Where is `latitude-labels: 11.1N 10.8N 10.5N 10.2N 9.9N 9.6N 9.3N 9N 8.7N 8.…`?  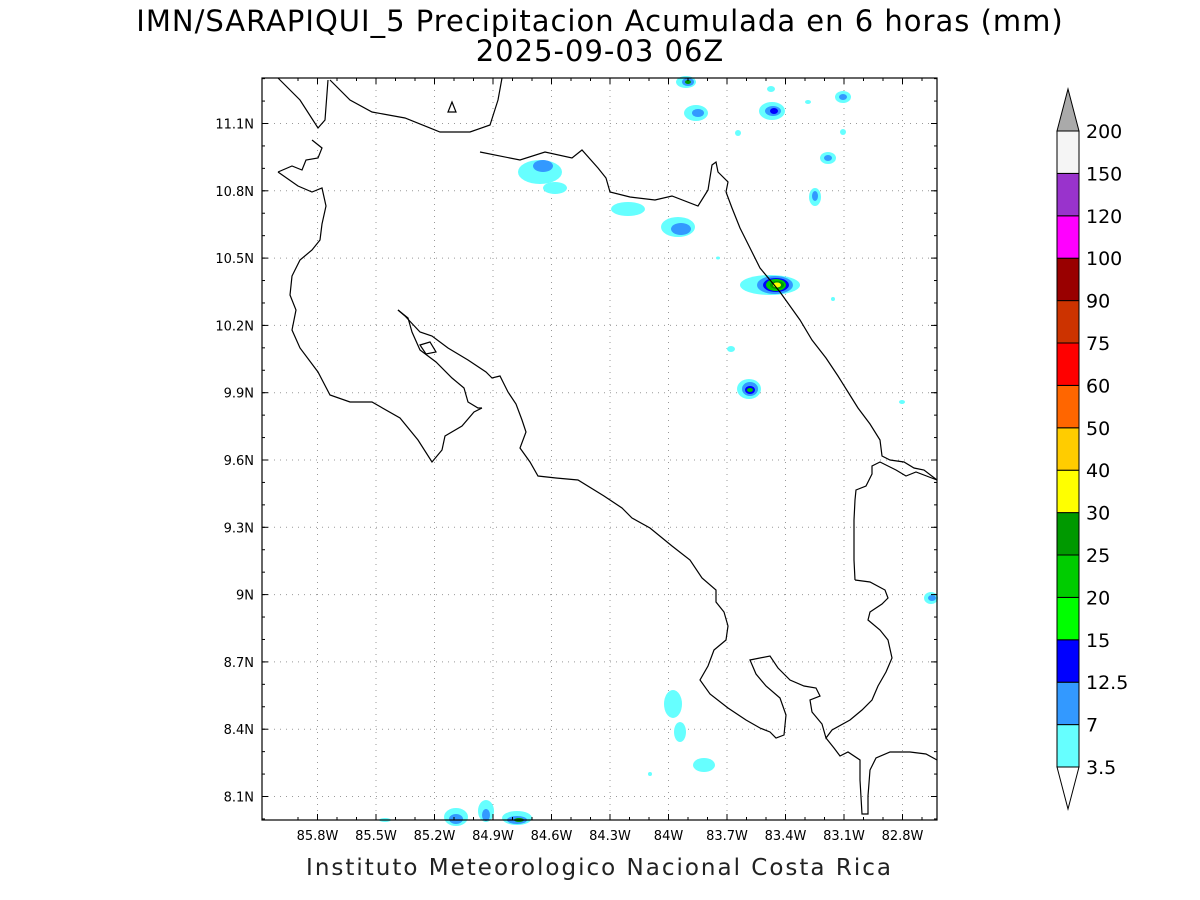
latitude-labels: 11.1N 10.8N 10.5N 10.2N 9.9N 9.6N 9.3N 9N 8.7N 8.… is located at coordinates (234, 462).